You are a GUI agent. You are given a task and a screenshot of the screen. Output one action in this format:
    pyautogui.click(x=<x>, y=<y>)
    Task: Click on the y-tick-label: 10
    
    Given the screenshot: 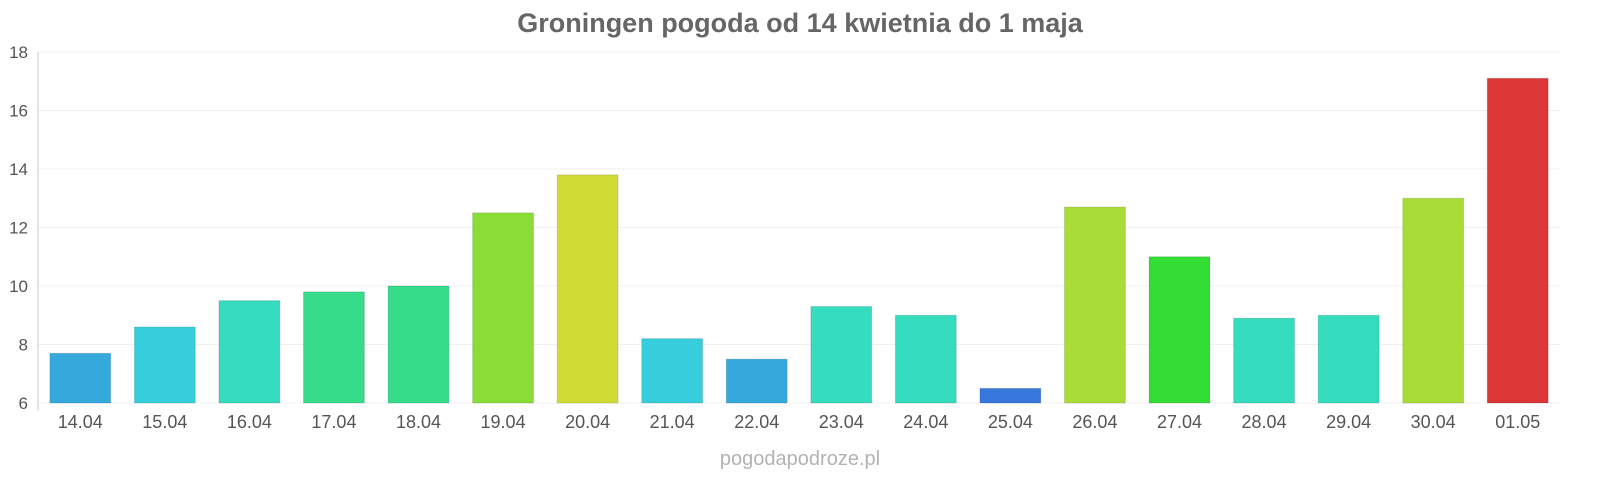 What is the action you would take?
    pyautogui.click(x=18, y=286)
    